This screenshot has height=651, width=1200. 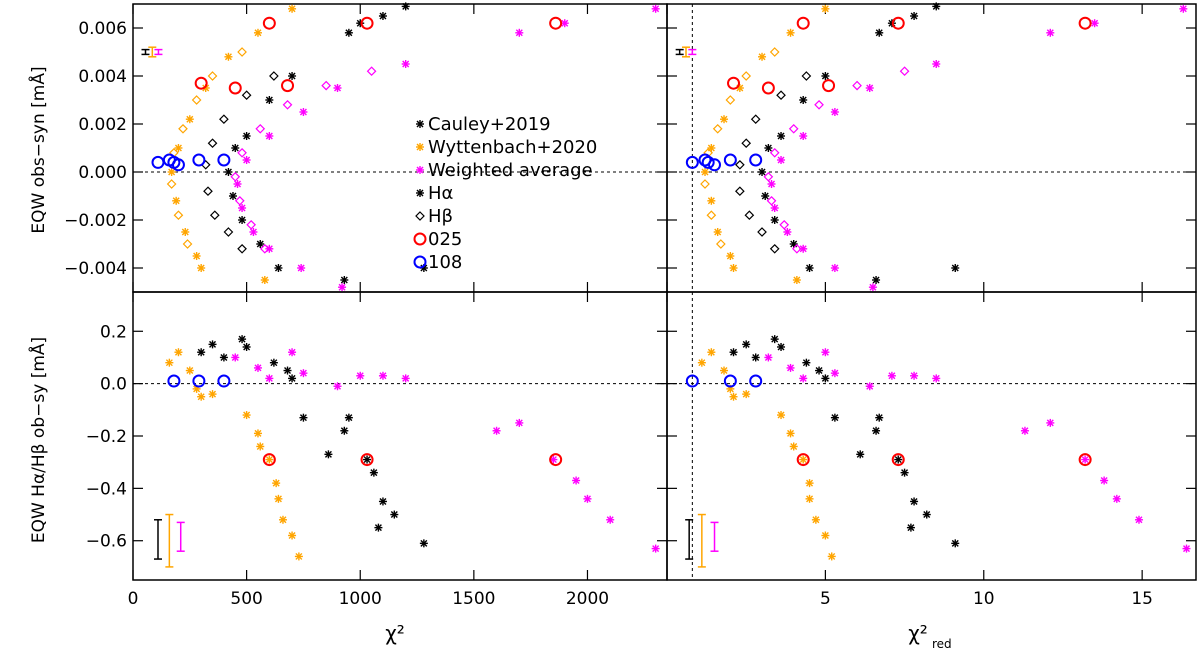 I want to click on point-bottom-right-2-0-d2, so click(x=768, y=357).